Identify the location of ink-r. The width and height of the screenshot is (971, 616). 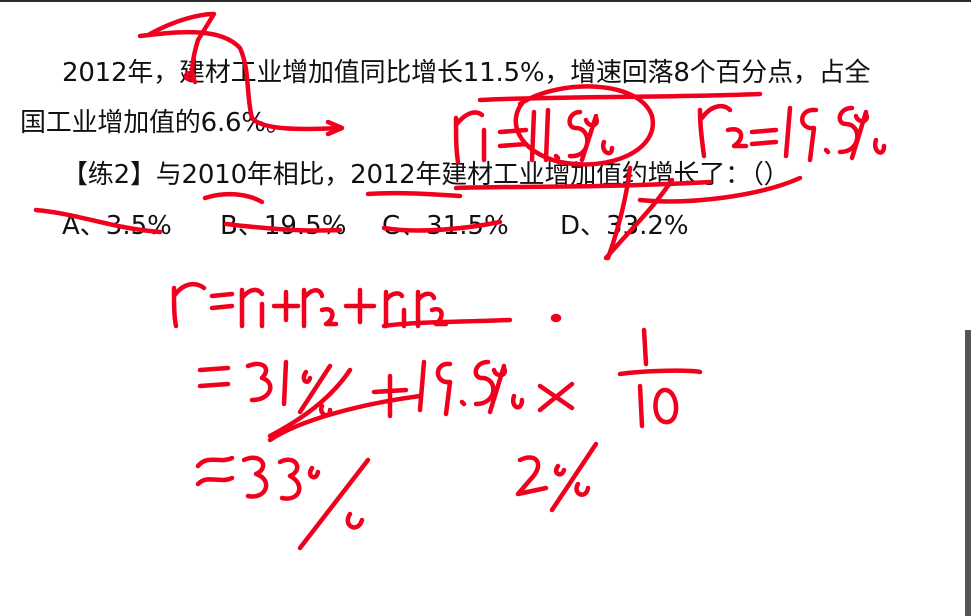
(189, 305).